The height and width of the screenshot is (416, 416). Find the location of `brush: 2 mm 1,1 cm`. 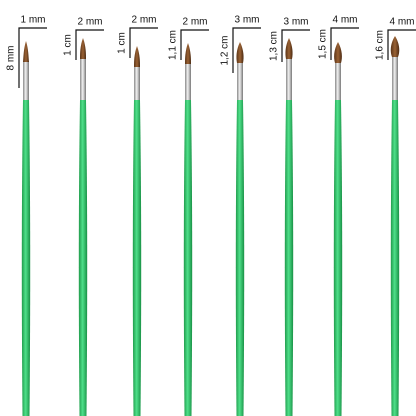

brush: 2 mm 1,1 cm is located at coordinates (188, 216).